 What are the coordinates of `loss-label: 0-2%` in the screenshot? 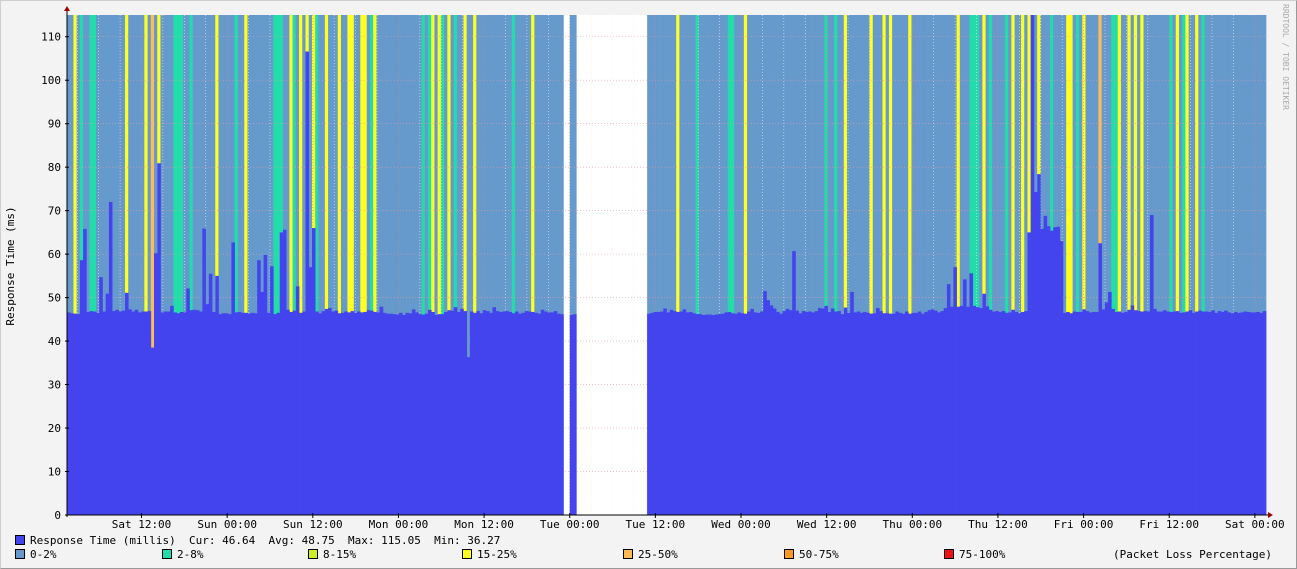 It's located at (43, 554).